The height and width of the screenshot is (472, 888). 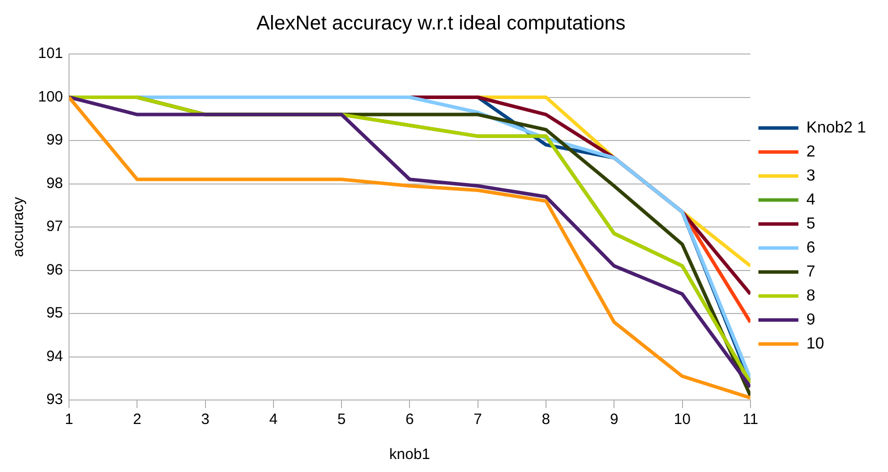 I want to click on legend-label: 4, so click(x=811, y=199).